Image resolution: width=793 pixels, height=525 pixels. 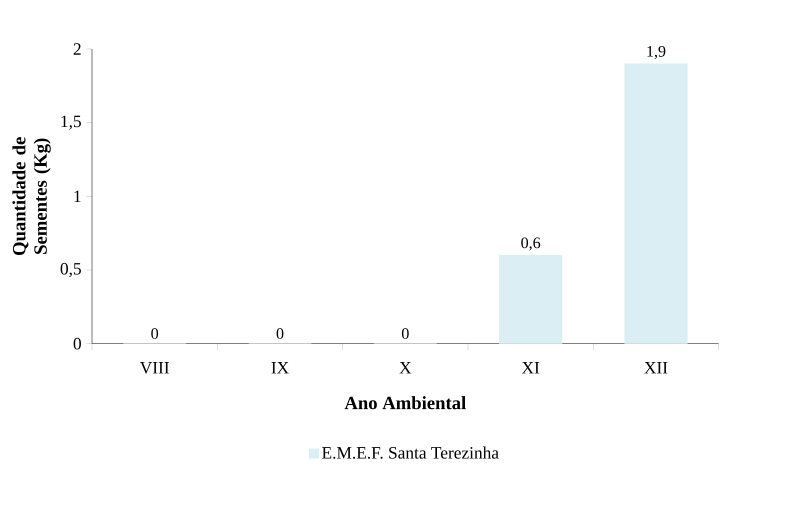 I want to click on y-axis-title: Quantidade de Sementes (Kg), so click(x=31, y=196).